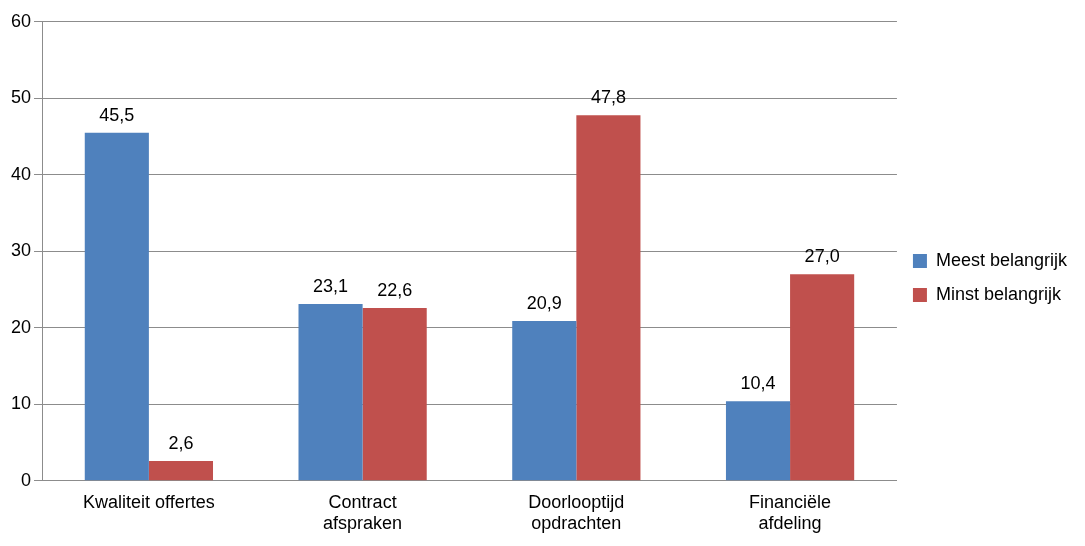  Describe the element at coordinates (544, 302) in the screenshot. I see `data-label: 20,9` at that location.